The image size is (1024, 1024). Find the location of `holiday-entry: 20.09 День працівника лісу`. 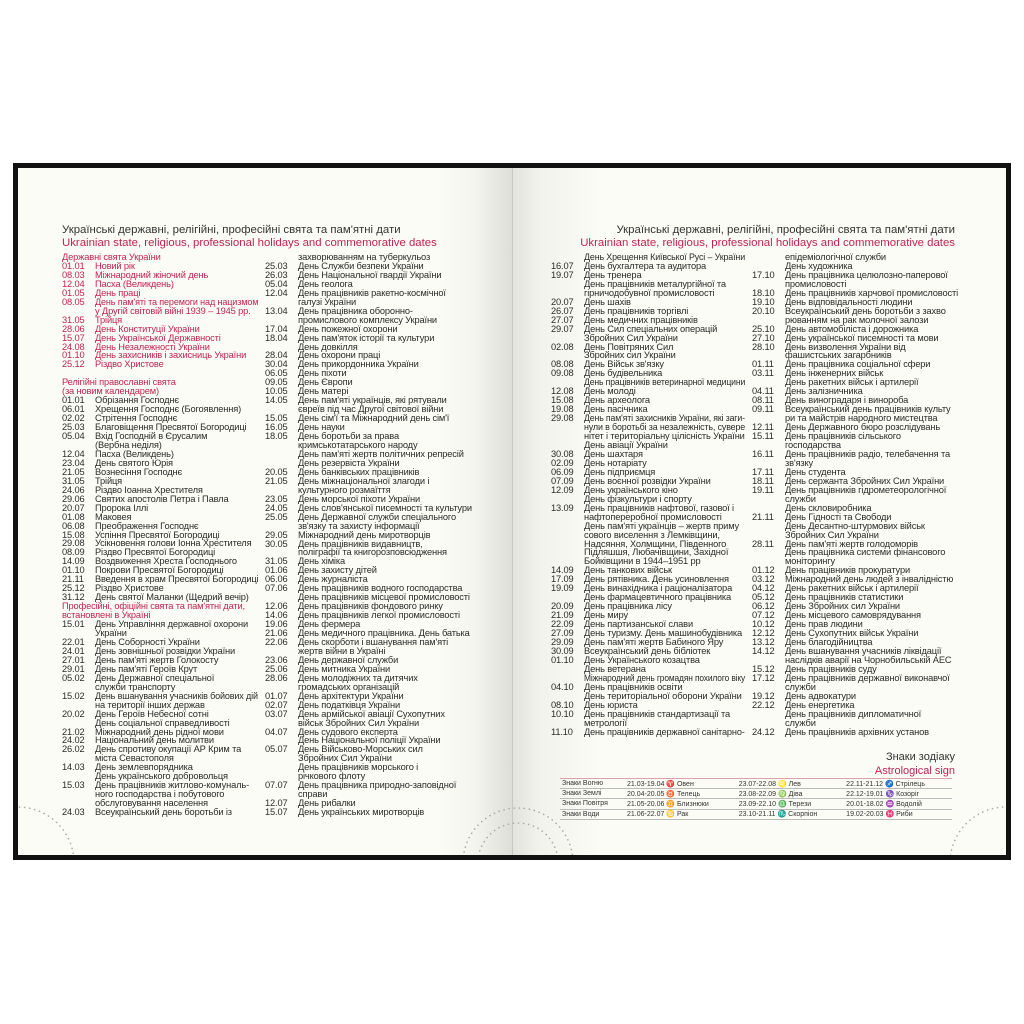

holiday-entry: 20.09 День працівника лісу is located at coordinates (648, 606).